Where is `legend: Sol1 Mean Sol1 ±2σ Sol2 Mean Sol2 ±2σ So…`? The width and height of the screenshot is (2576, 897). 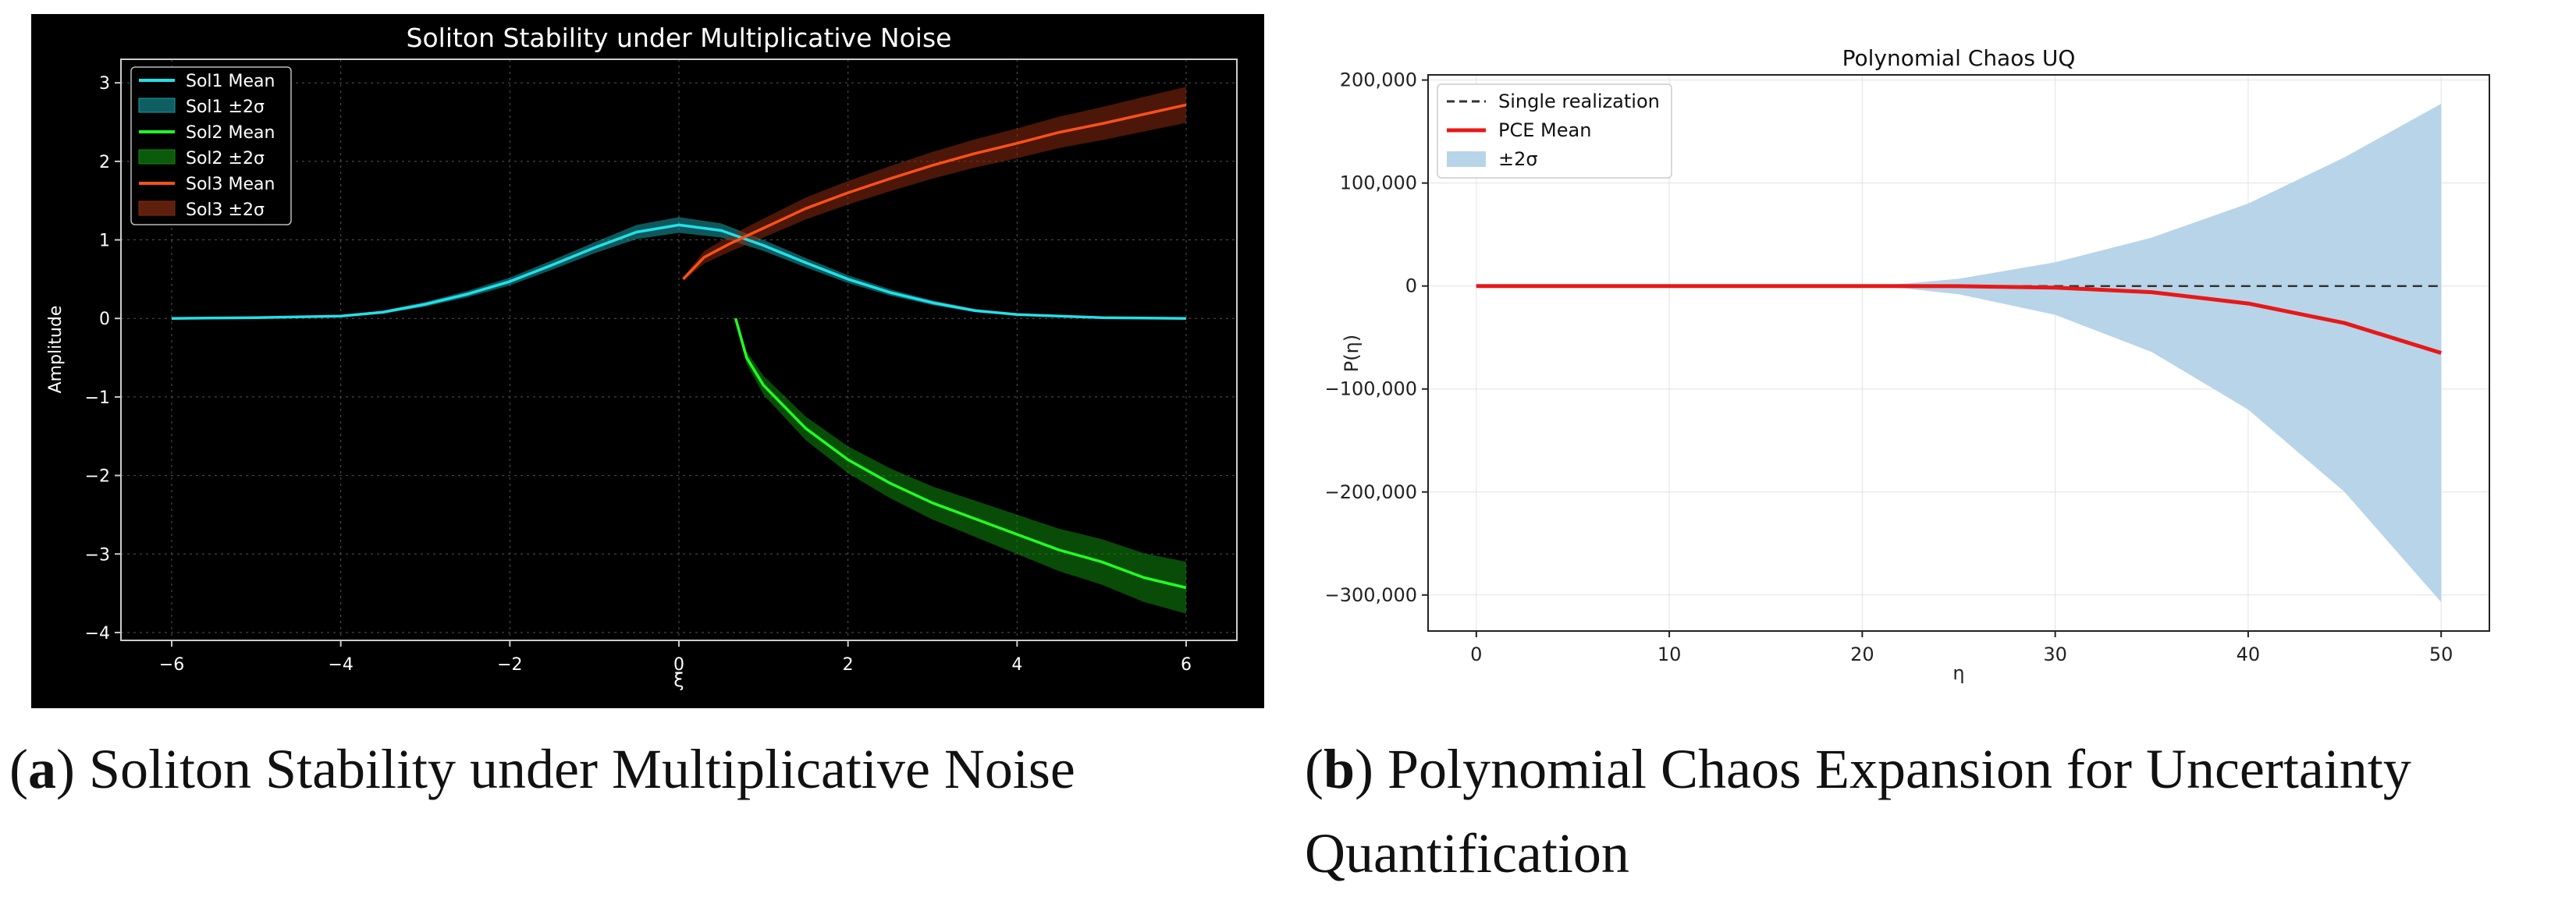 legend: Sol1 Mean Sol1 ±2σ Sol2 Mean Sol2 ±2σ So… is located at coordinates (211, 145).